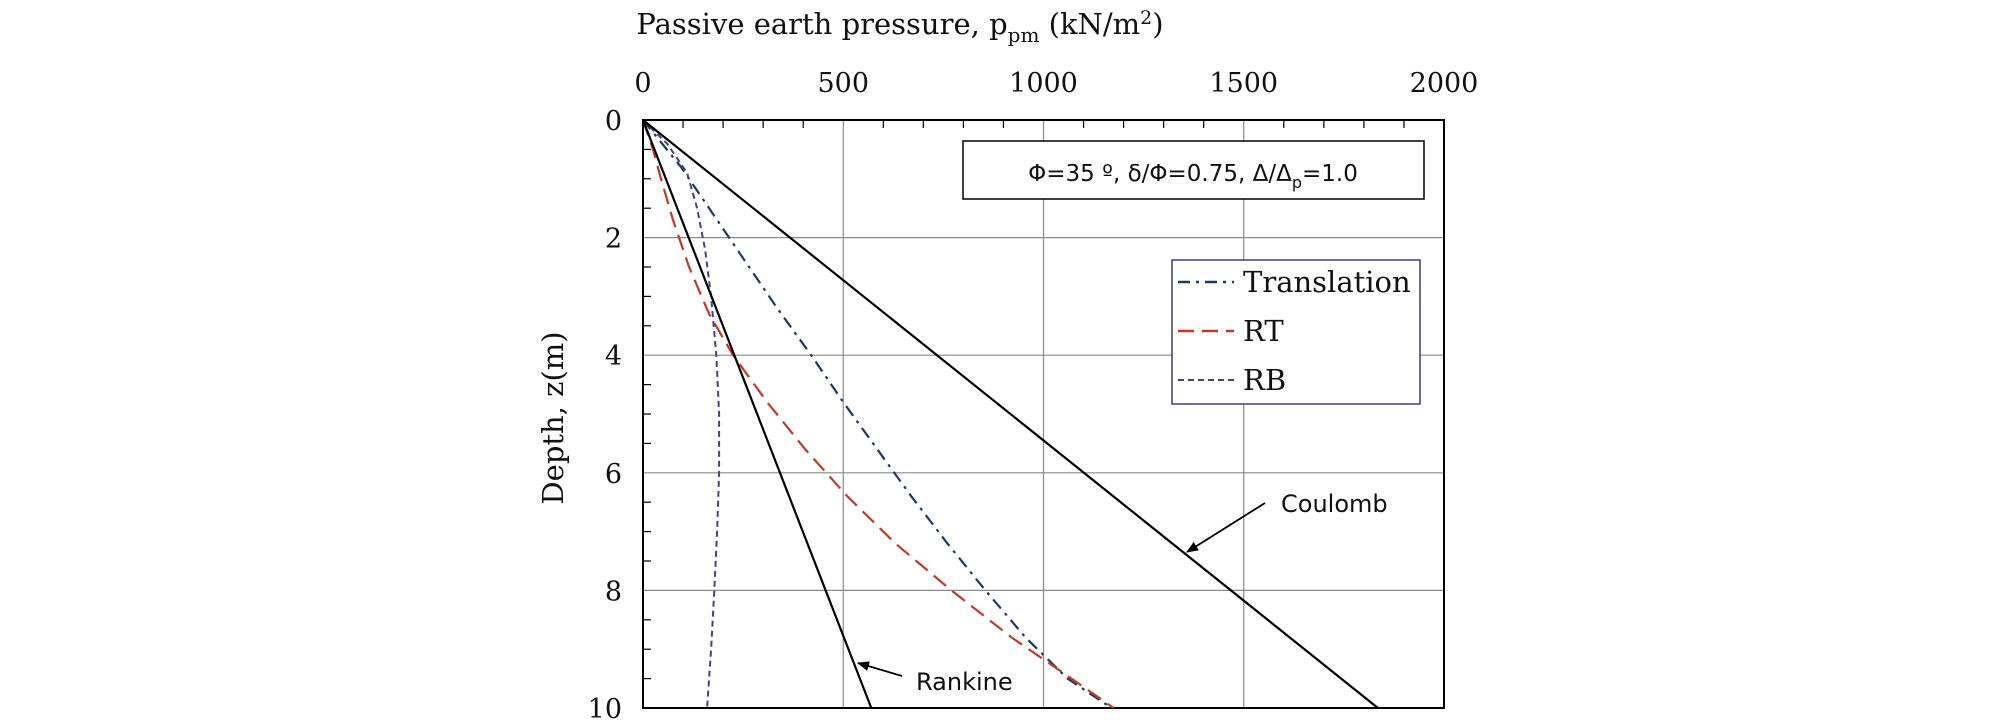 The width and height of the screenshot is (2008, 722). Describe the element at coordinates (613, 239) in the screenshot. I see `y-tick-label-2: 2` at that location.